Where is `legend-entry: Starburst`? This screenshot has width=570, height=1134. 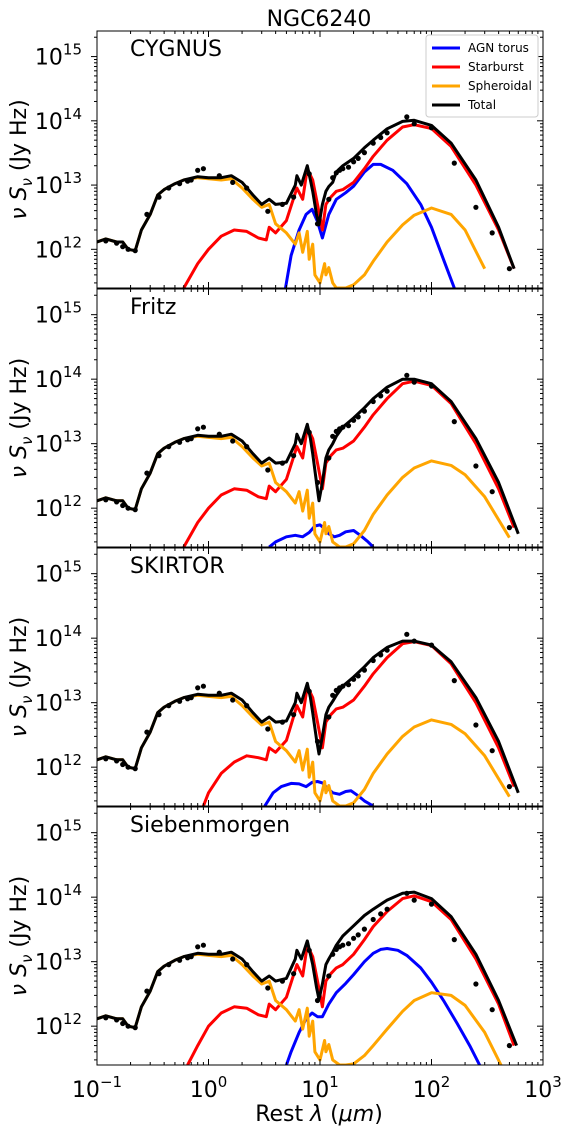
legend-entry: Starburst is located at coordinates (496, 67).